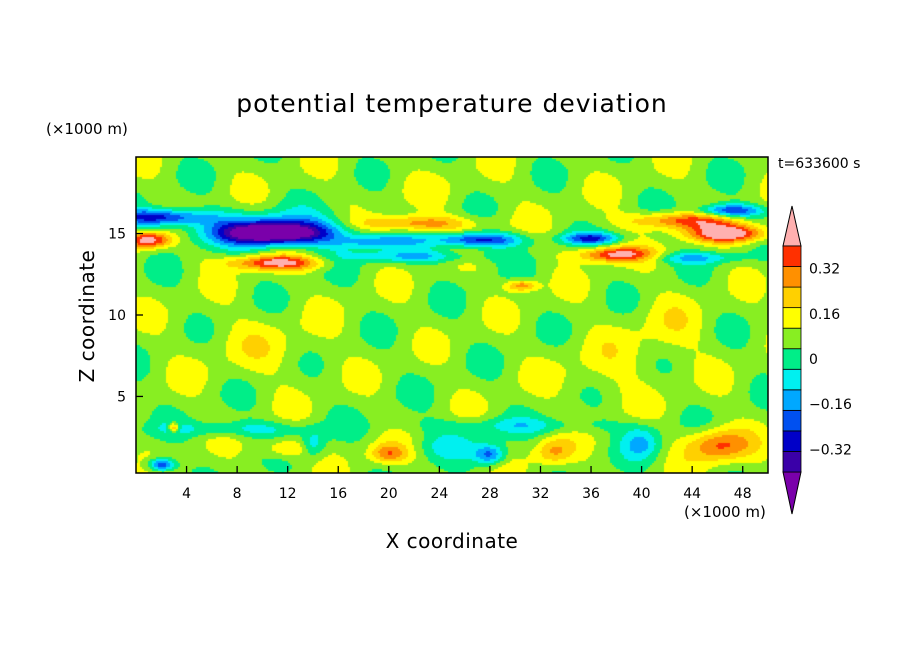 The image size is (904, 654). Describe the element at coordinates (87, 129) in the screenshot. I see `y-unit-label: (×1000 m)` at that location.